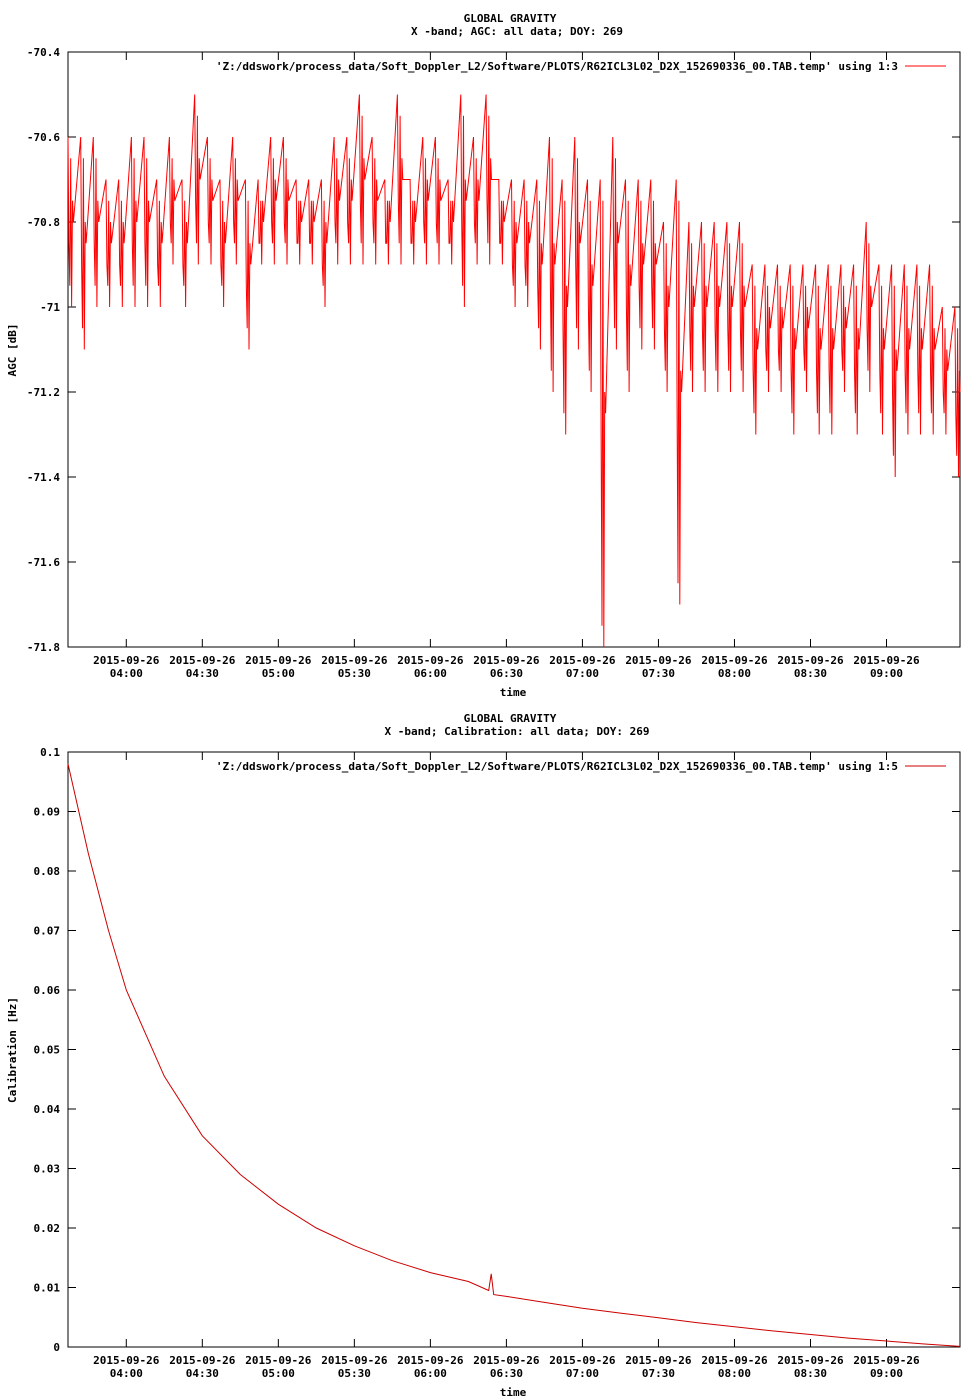 The width and height of the screenshot is (980, 1400). Describe the element at coordinates (47, 1169) in the screenshot. I see `y-tick-label: 0.03` at that location.